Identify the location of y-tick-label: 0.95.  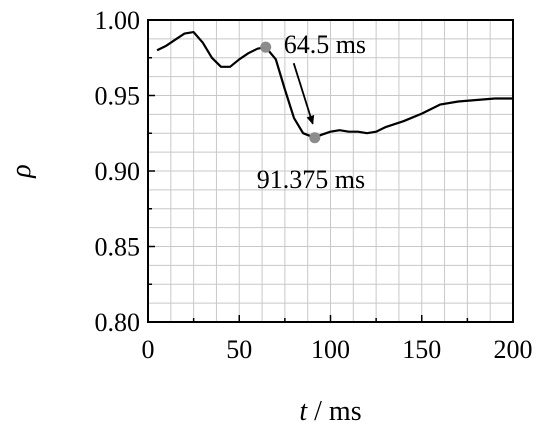
(118, 96).